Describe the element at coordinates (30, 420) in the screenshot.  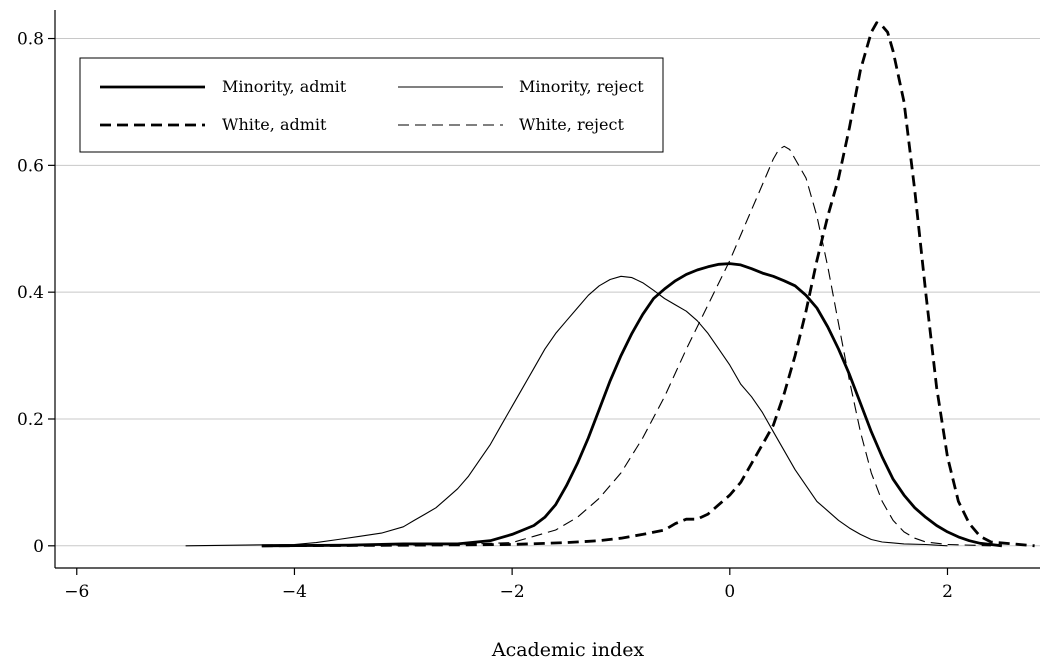
I see `y-tick-label-1: 0.2` at that location.